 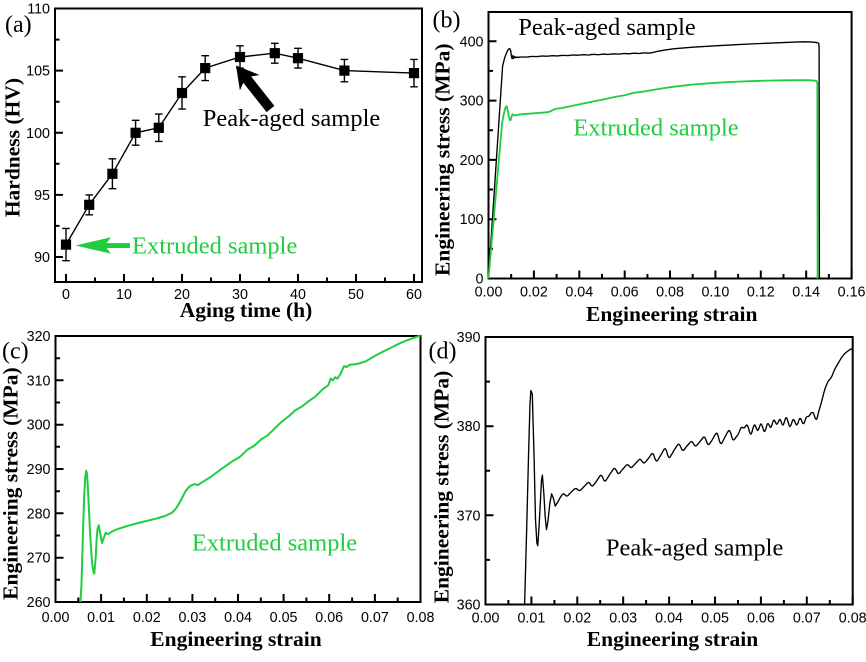 I want to click on svg-text: 290, so click(x=39, y=470).